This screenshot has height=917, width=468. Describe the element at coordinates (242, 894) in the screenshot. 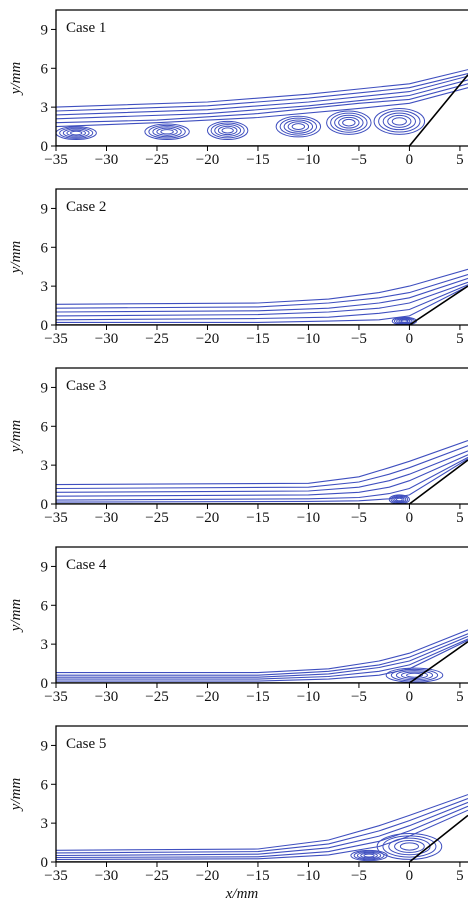

I see `x-axis-label: x/mm` at that location.